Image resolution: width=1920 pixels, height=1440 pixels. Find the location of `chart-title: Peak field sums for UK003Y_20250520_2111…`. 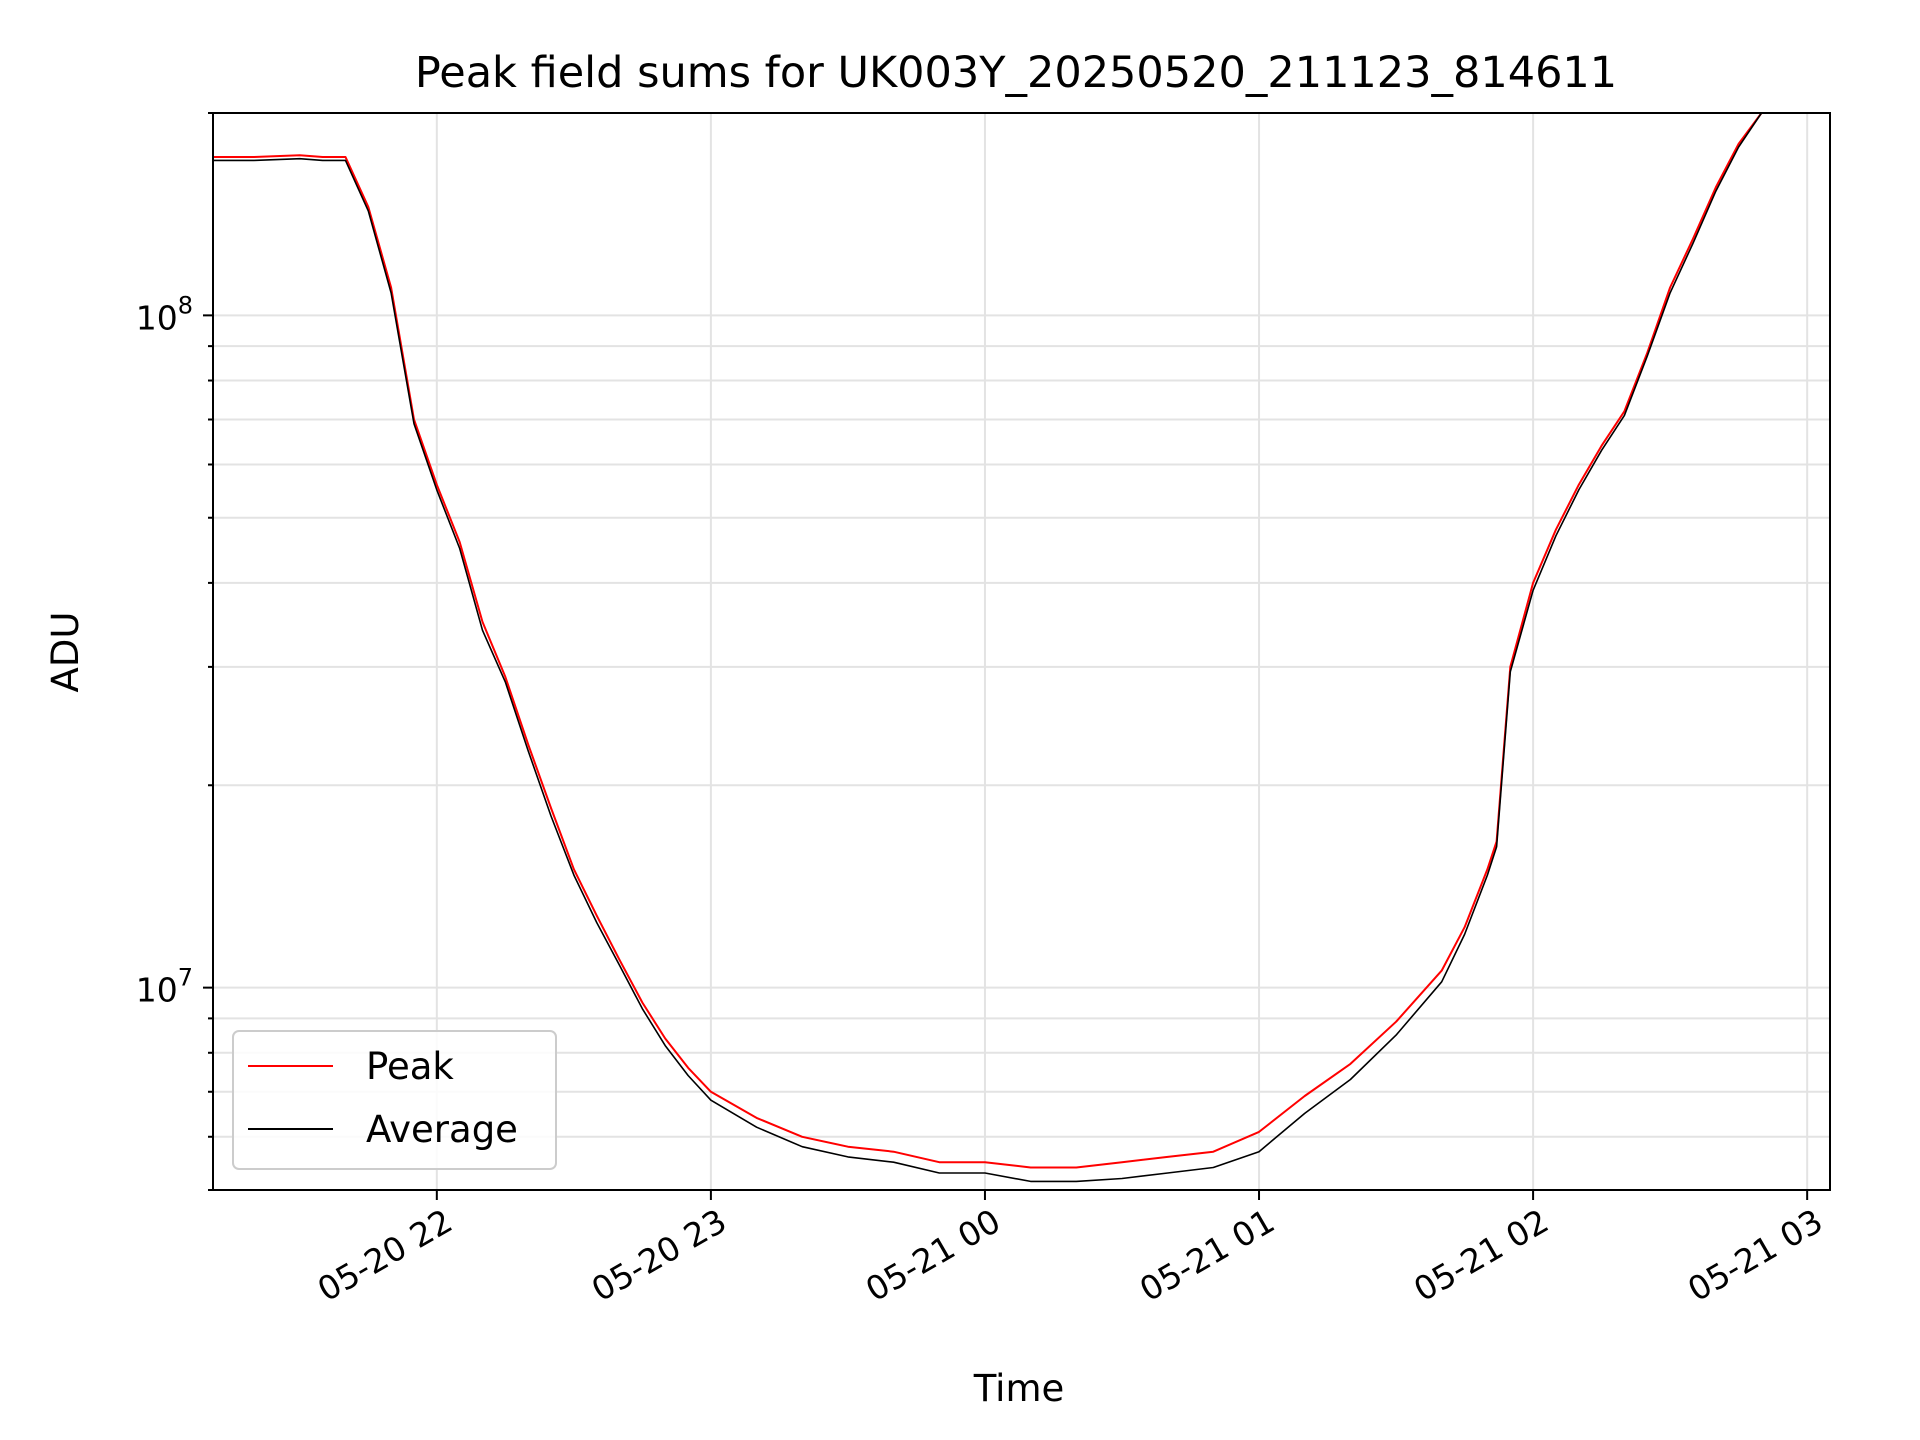

chart-title: Peak field sums for UK003Y_20250520_2111… is located at coordinates (1016, 73).